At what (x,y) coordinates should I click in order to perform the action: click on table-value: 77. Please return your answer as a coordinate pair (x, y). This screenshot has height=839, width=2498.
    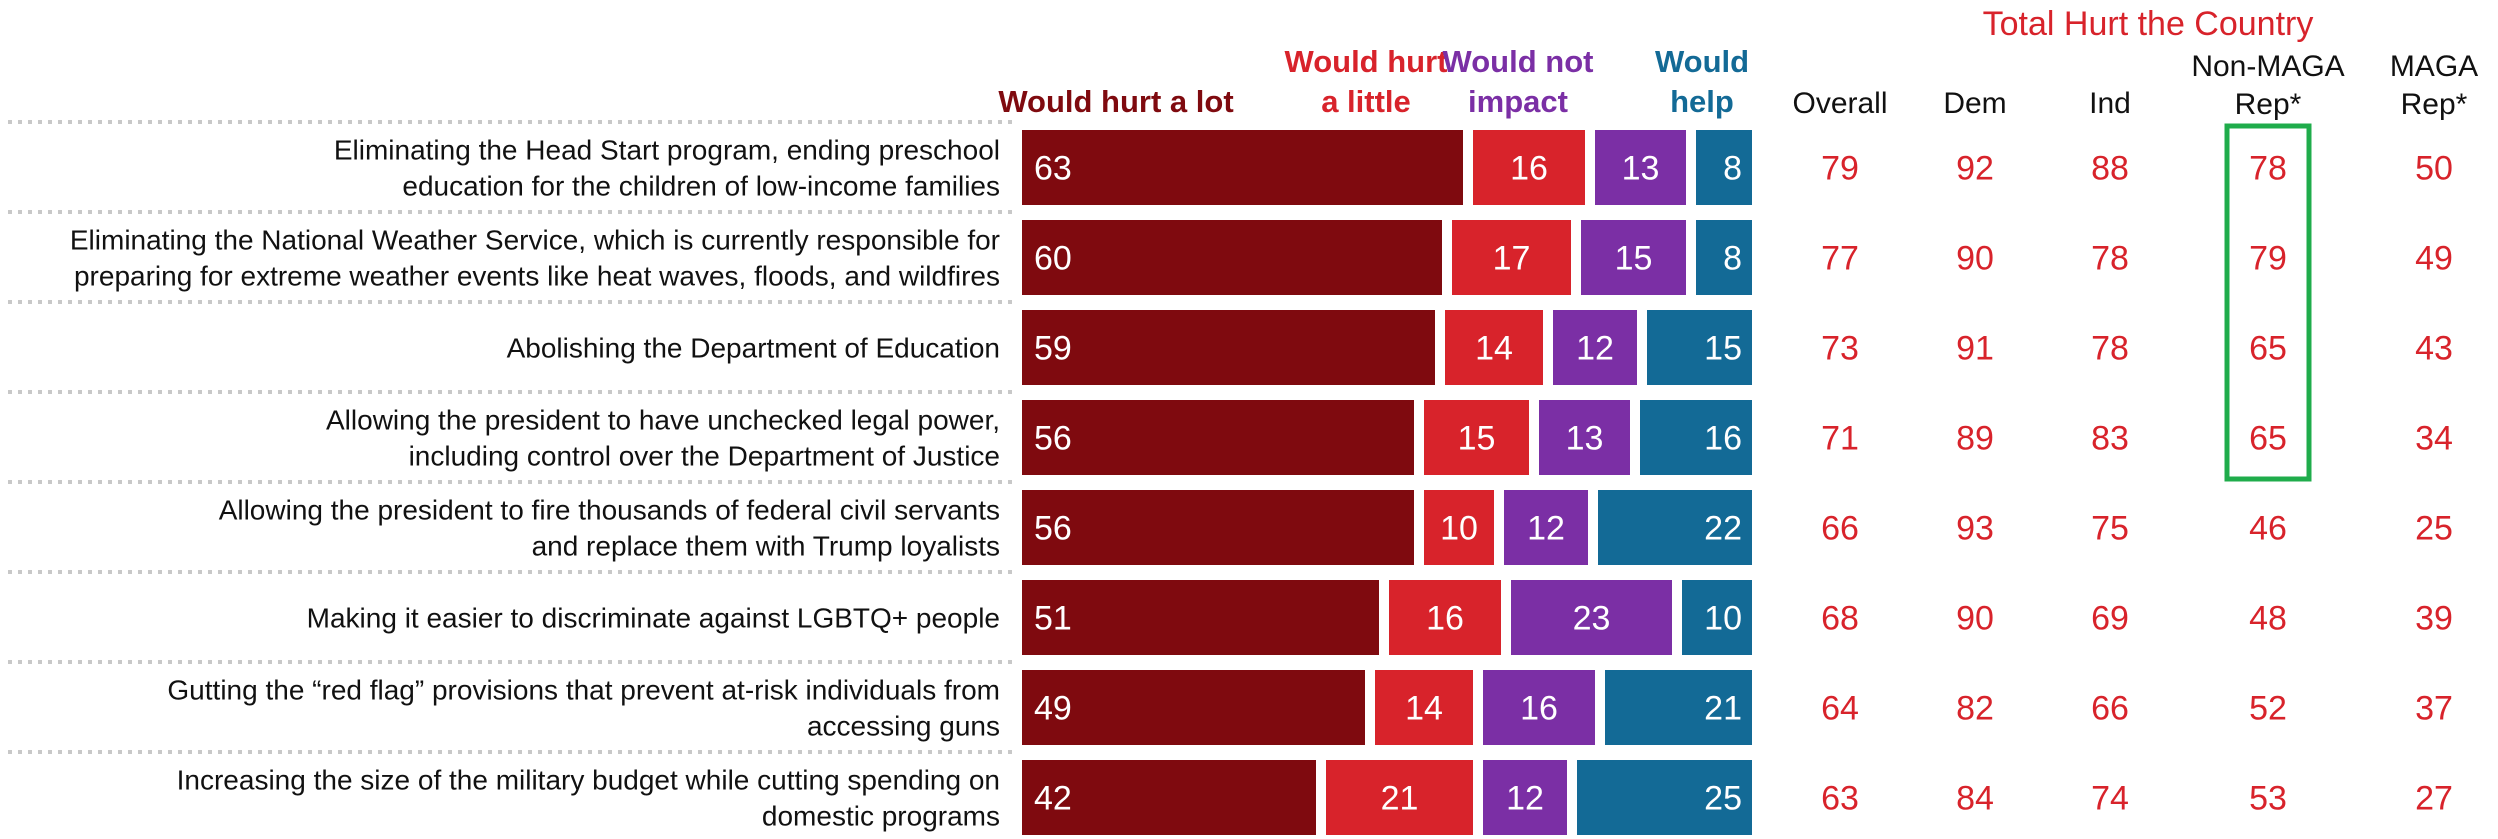
    Looking at the image, I should click on (1840, 259).